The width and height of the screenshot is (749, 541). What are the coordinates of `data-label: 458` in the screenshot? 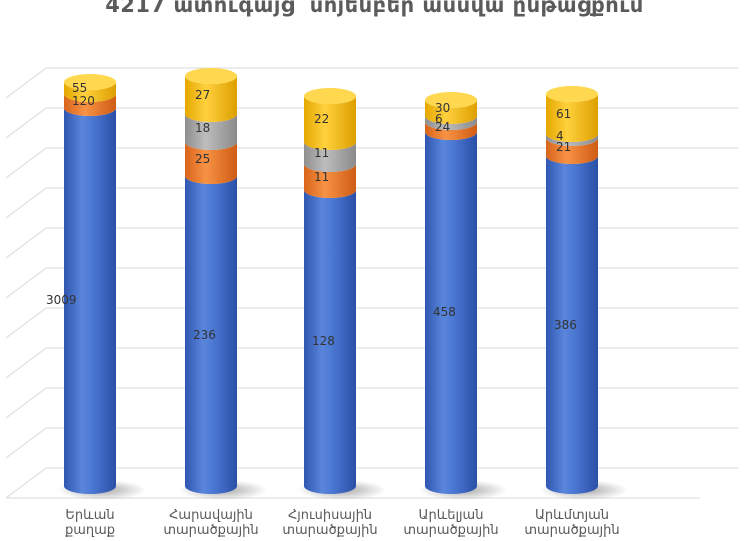 It's located at (444, 312).